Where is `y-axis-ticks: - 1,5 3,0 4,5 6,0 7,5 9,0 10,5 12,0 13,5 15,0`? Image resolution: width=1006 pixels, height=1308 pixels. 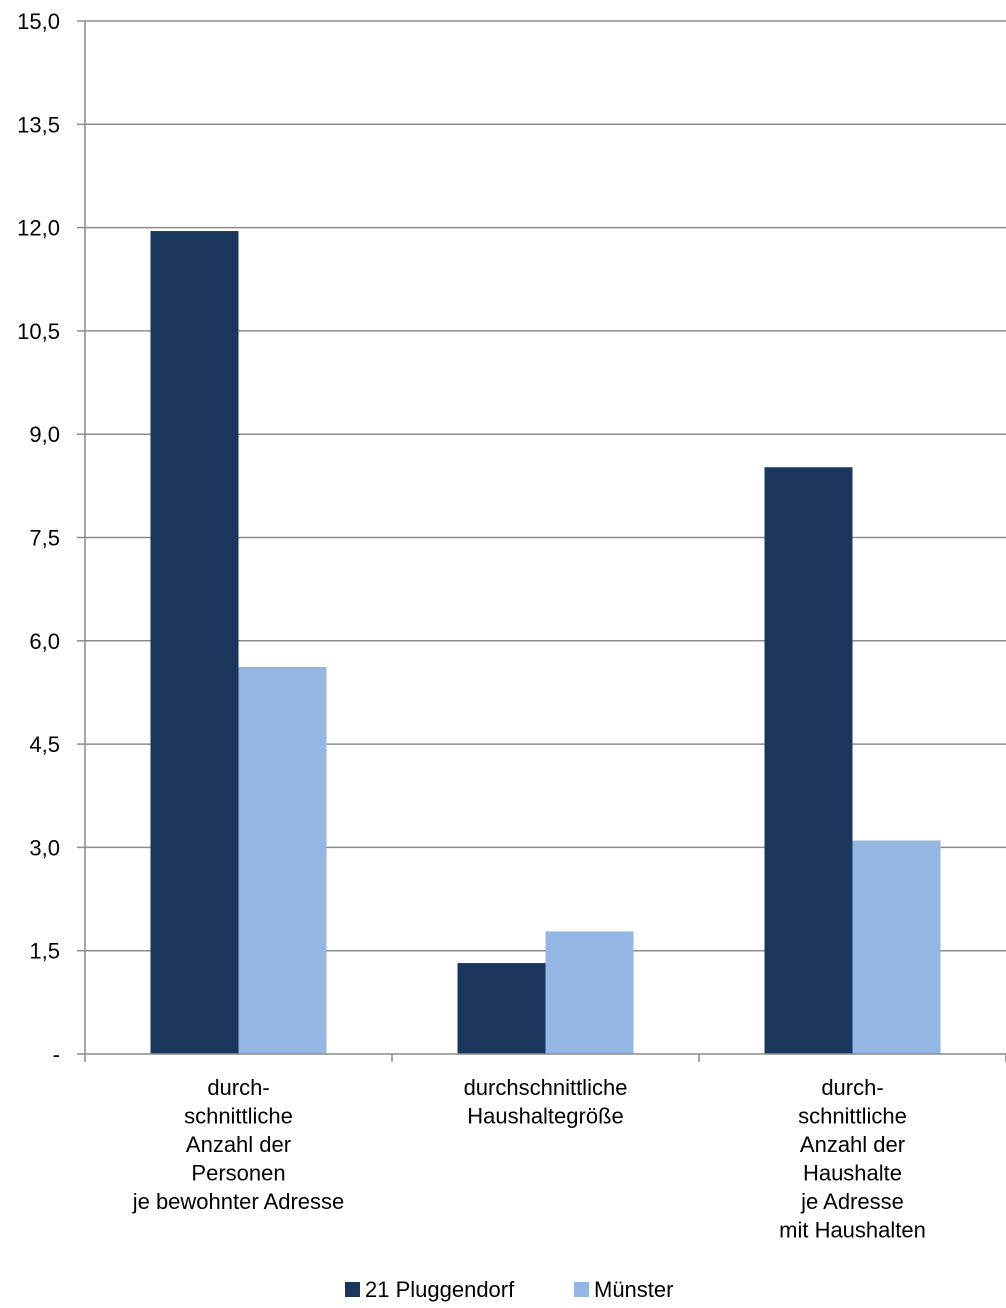
y-axis-ticks: - 1,5 3,0 4,5 6,0 7,5 9,0 10,5 12,0 13,5 15,0 is located at coordinates (51, 538).